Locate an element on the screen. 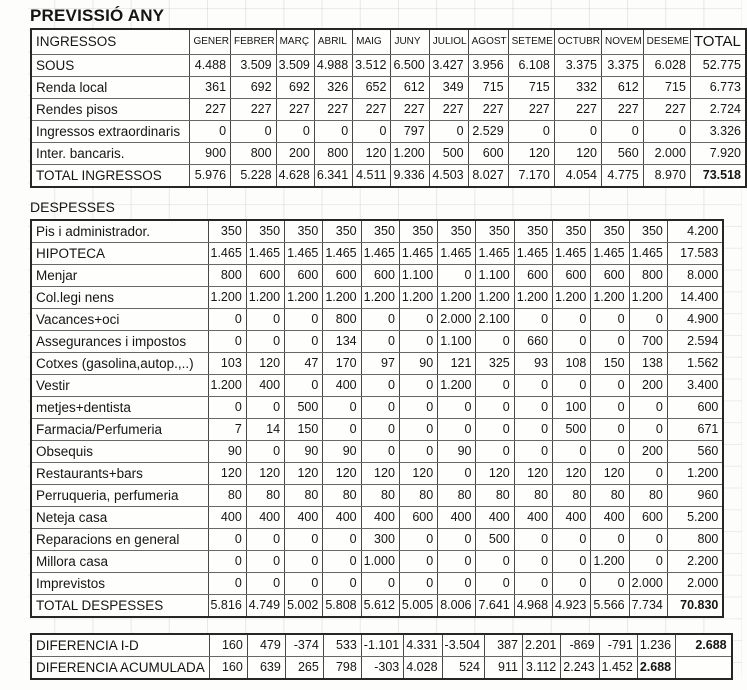  cell: 5.612 is located at coordinates (380, 606).